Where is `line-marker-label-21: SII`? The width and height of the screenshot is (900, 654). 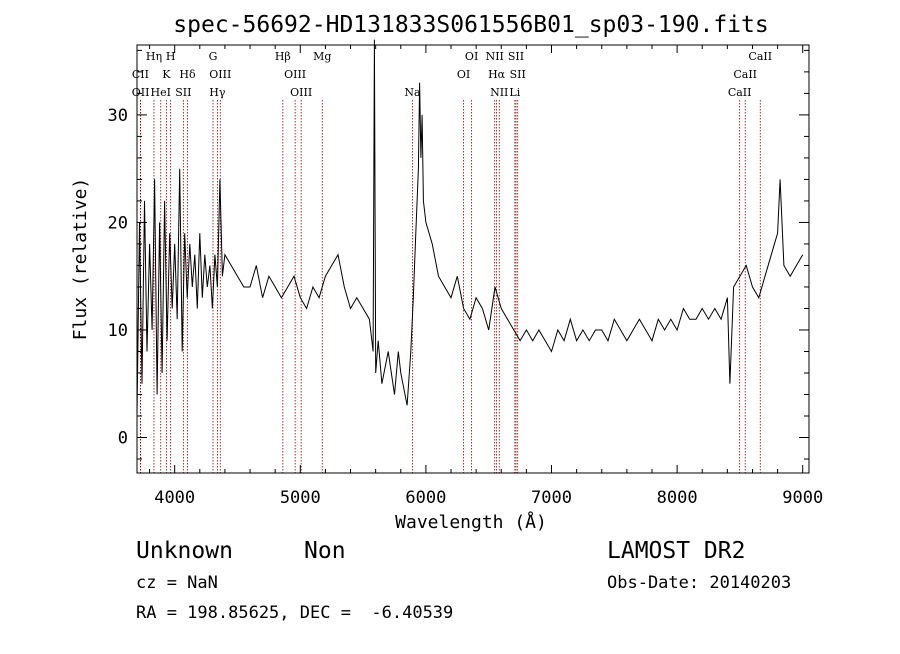
line-marker-label-21: SII is located at coordinates (516, 56).